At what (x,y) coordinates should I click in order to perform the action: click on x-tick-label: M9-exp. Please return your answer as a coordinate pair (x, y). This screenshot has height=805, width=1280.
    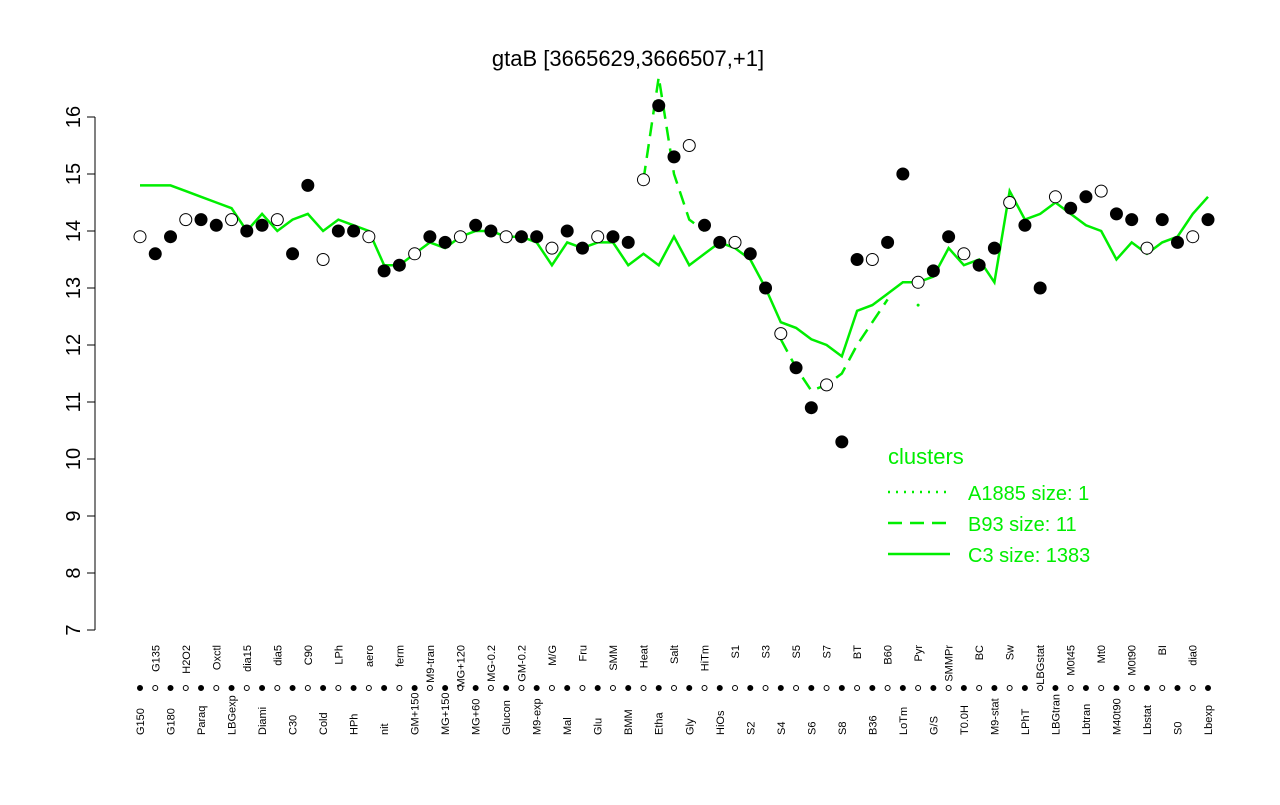
    Looking at the image, I should click on (538, 716).